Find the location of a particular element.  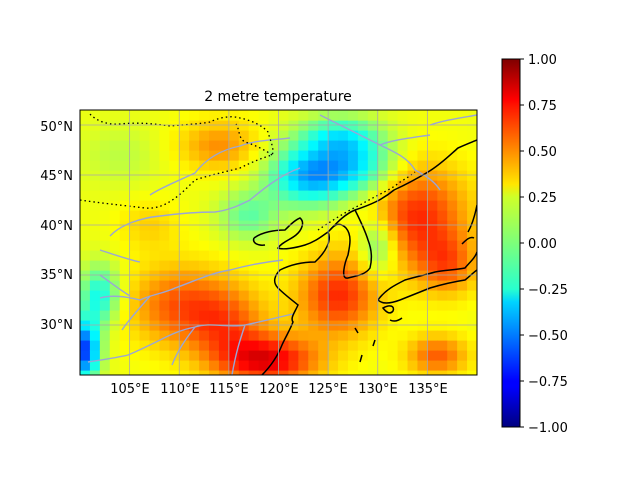

cbar-label-1: 1.00 is located at coordinates (542, 60).